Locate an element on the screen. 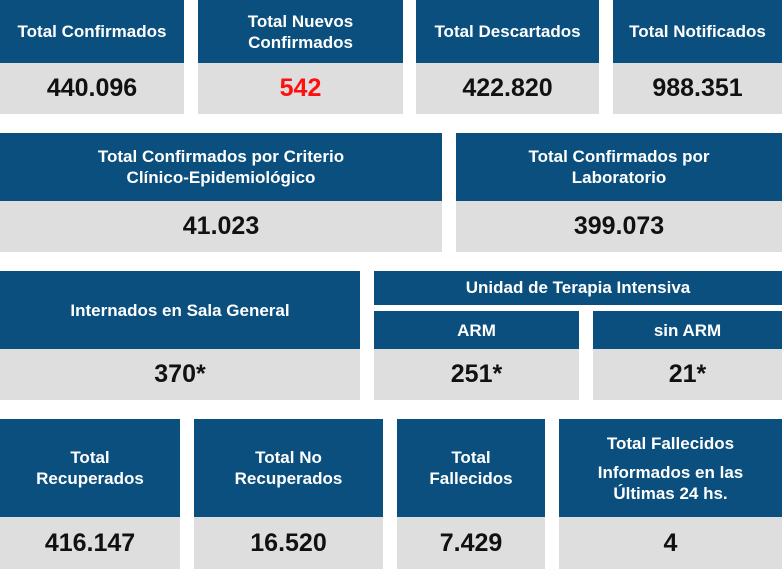  card-value: 416.147 is located at coordinates (90, 543).